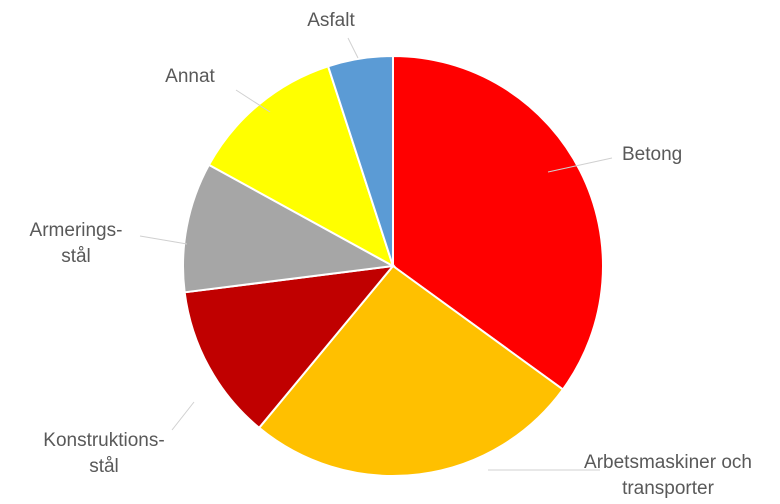 The width and height of the screenshot is (780, 504). I want to click on slice-label-line: Asfalt, so click(331, 20).